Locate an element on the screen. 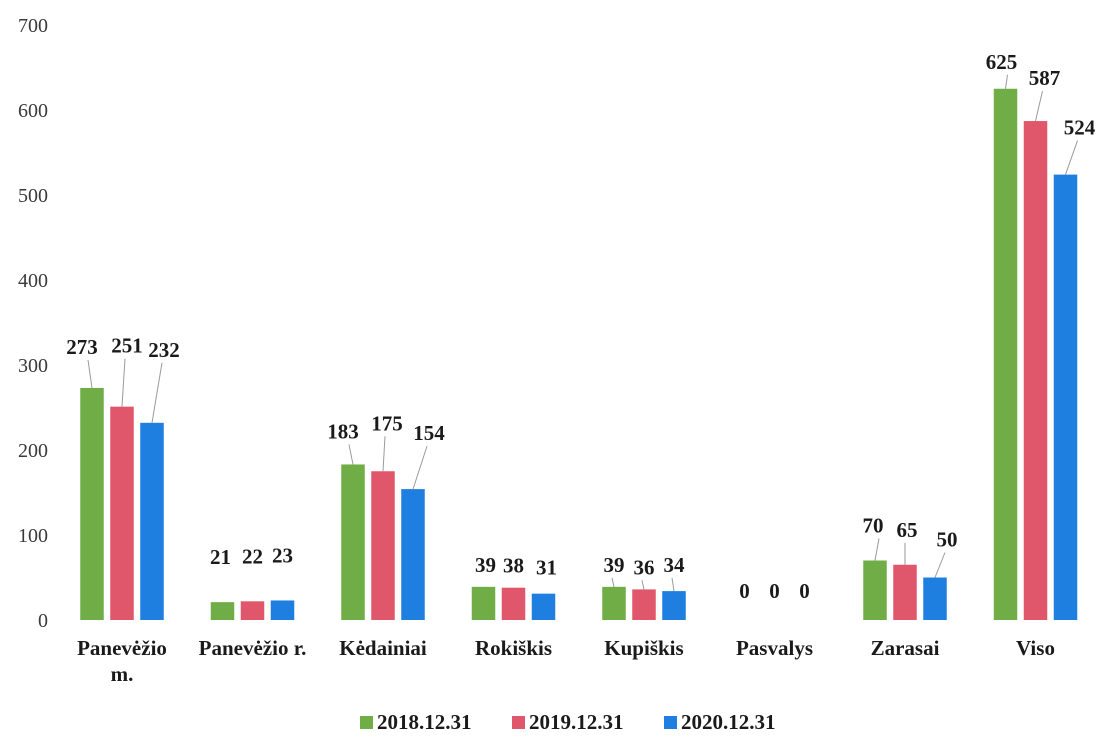  y-axis: 0 100 200 300 400 500 600 700 is located at coordinates (33, 323).